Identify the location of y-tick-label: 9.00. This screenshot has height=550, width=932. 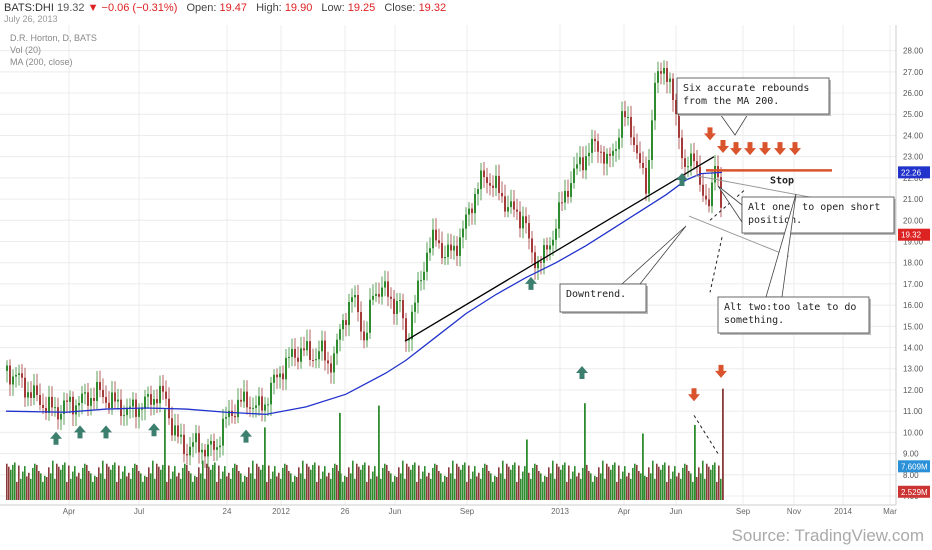
(911, 454).